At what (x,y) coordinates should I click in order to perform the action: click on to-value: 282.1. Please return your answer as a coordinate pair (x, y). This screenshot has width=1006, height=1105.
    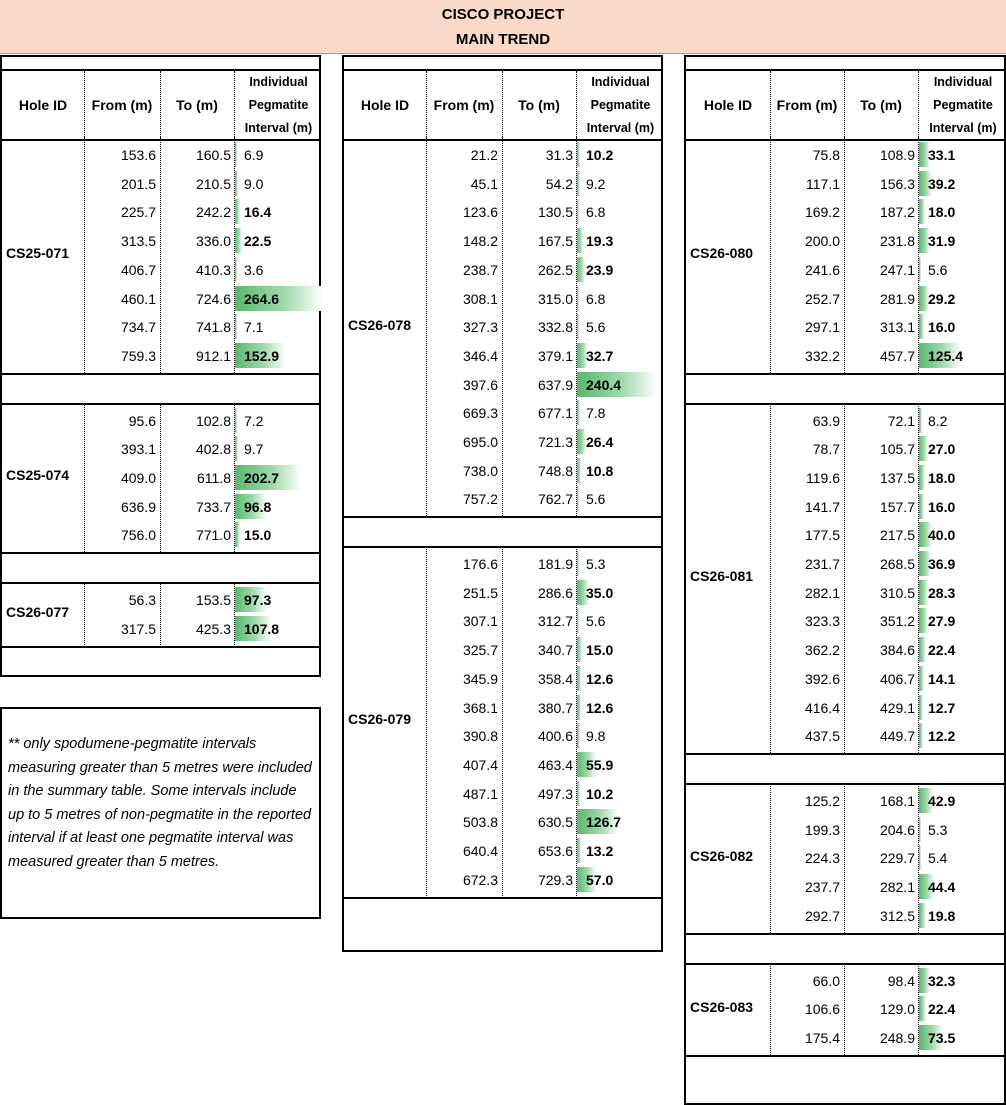
    Looking at the image, I should click on (897, 887).